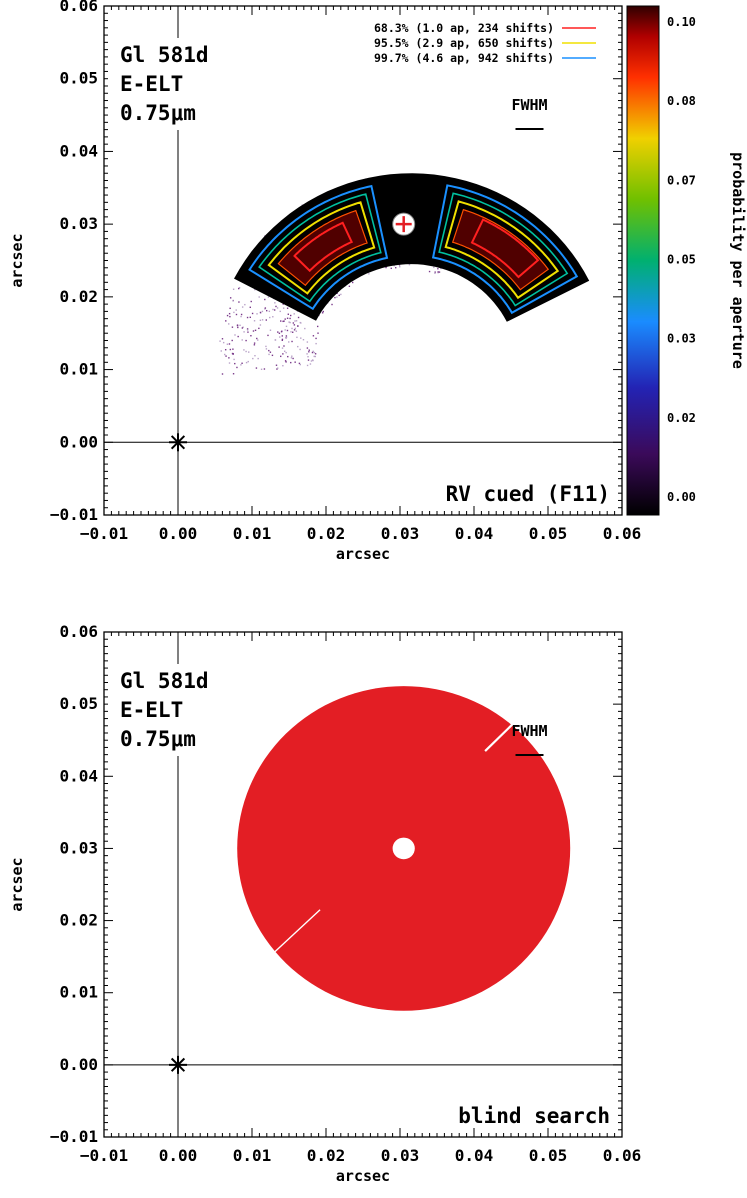 This screenshot has height=1198, width=747. Describe the element at coordinates (400, 1155) in the screenshot. I see `x-tick-label: 0.03` at that location.